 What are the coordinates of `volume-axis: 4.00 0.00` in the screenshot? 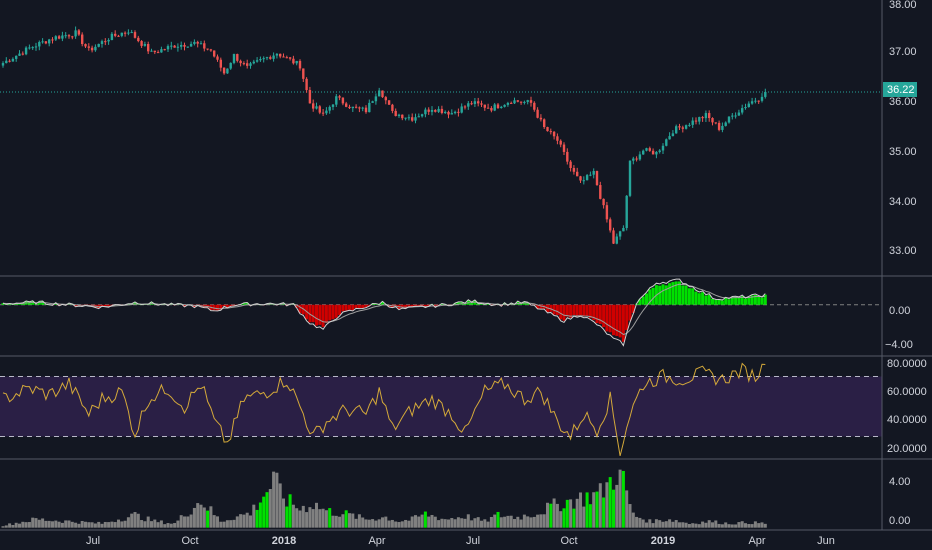 It's located at (899, 501).